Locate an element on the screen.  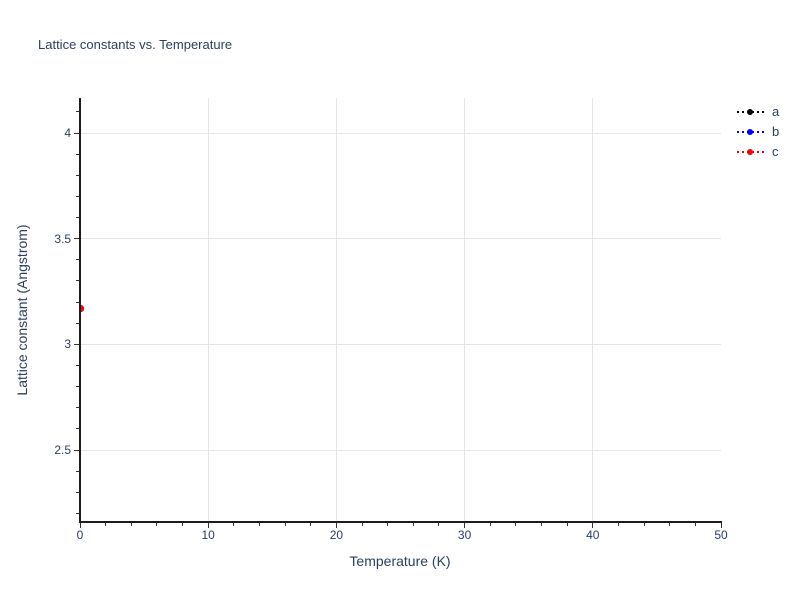
legend-label: c is located at coordinates (775, 151).